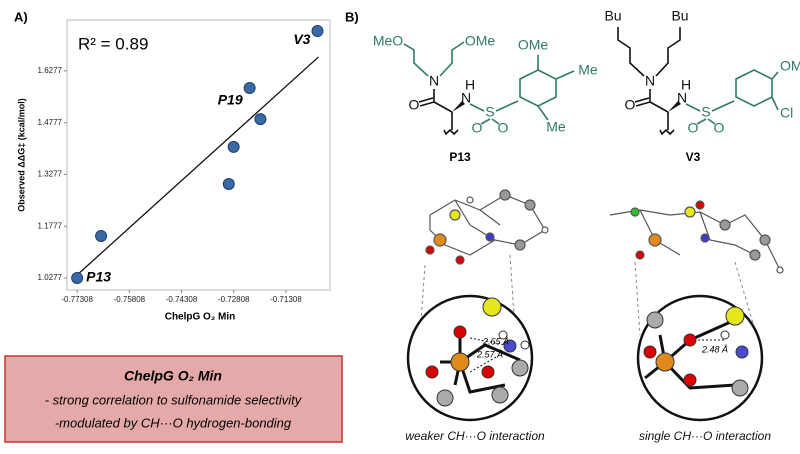  What do you see at coordinates (487, 227) in the screenshot?
I see `model-p13` at bounding box center [487, 227].